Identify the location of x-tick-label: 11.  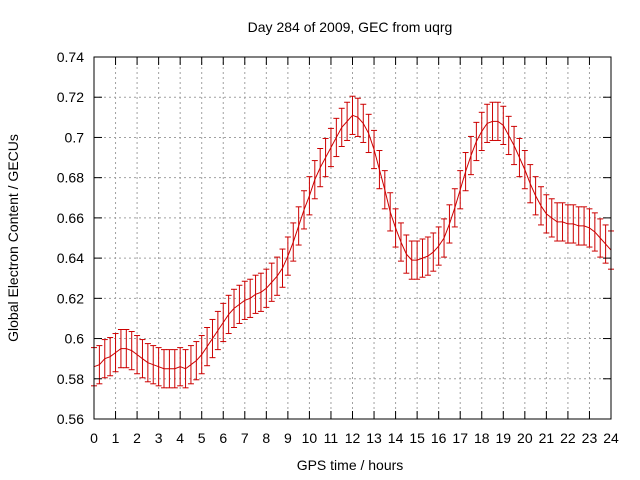
(331, 438).